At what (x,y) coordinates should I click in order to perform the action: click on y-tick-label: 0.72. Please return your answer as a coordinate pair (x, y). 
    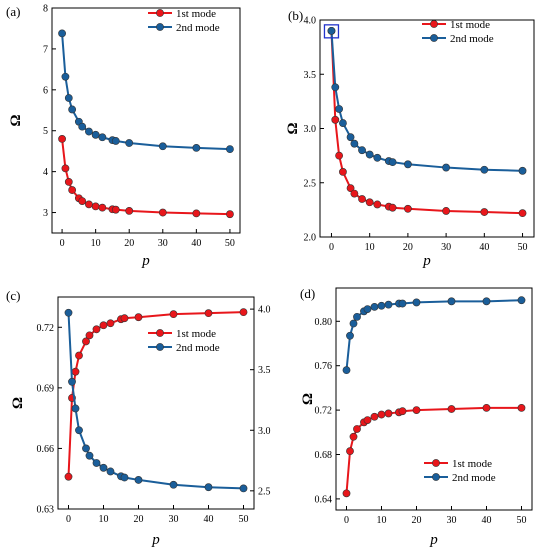
    Looking at the image, I should click on (324, 411).